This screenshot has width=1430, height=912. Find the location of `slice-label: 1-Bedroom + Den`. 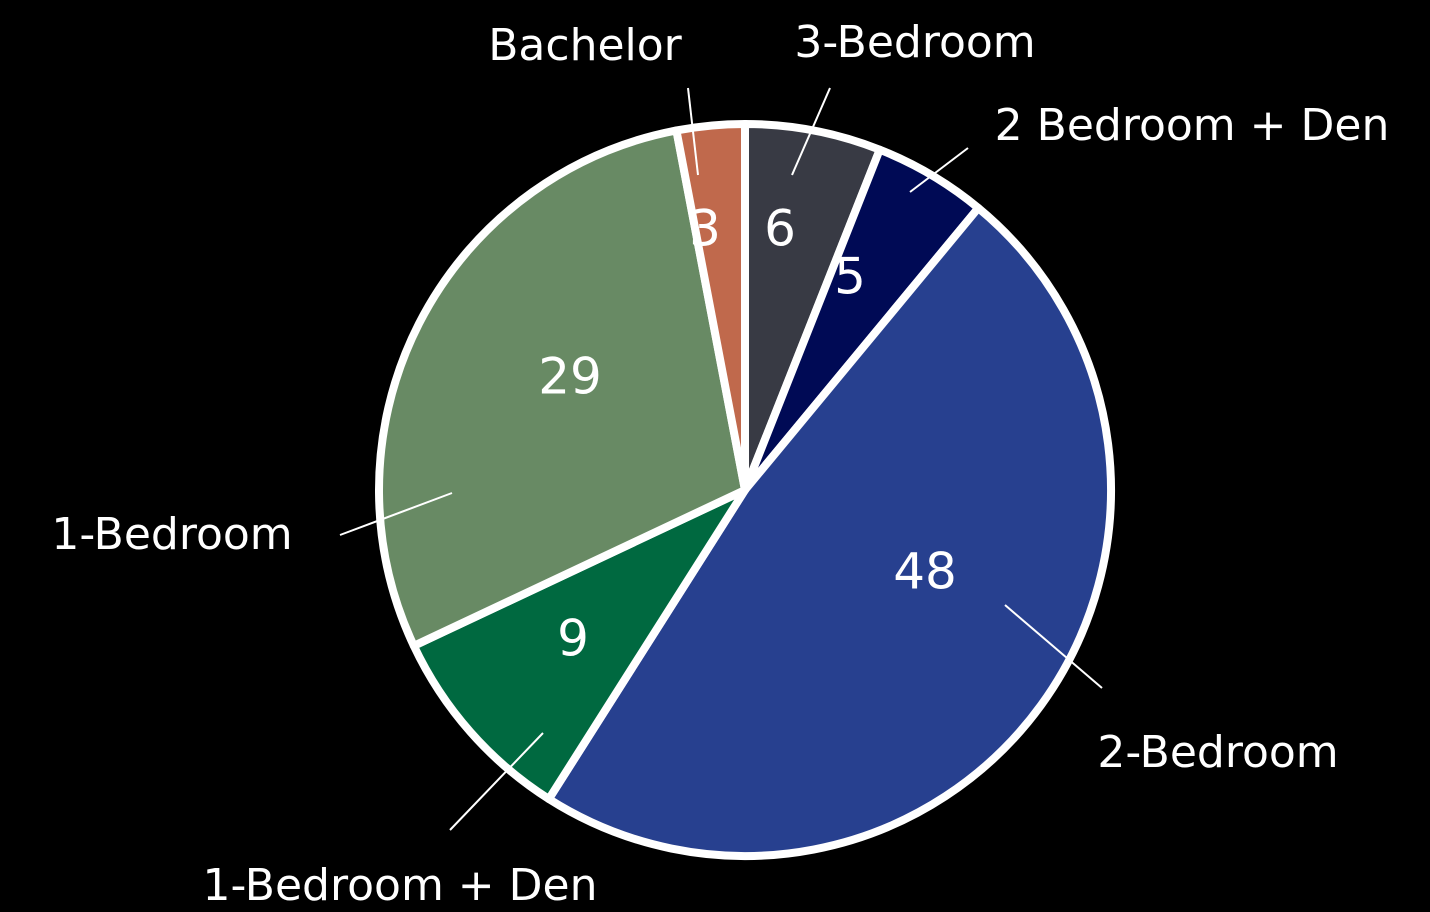

slice-label: 1-Bedroom + Den is located at coordinates (400, 885).